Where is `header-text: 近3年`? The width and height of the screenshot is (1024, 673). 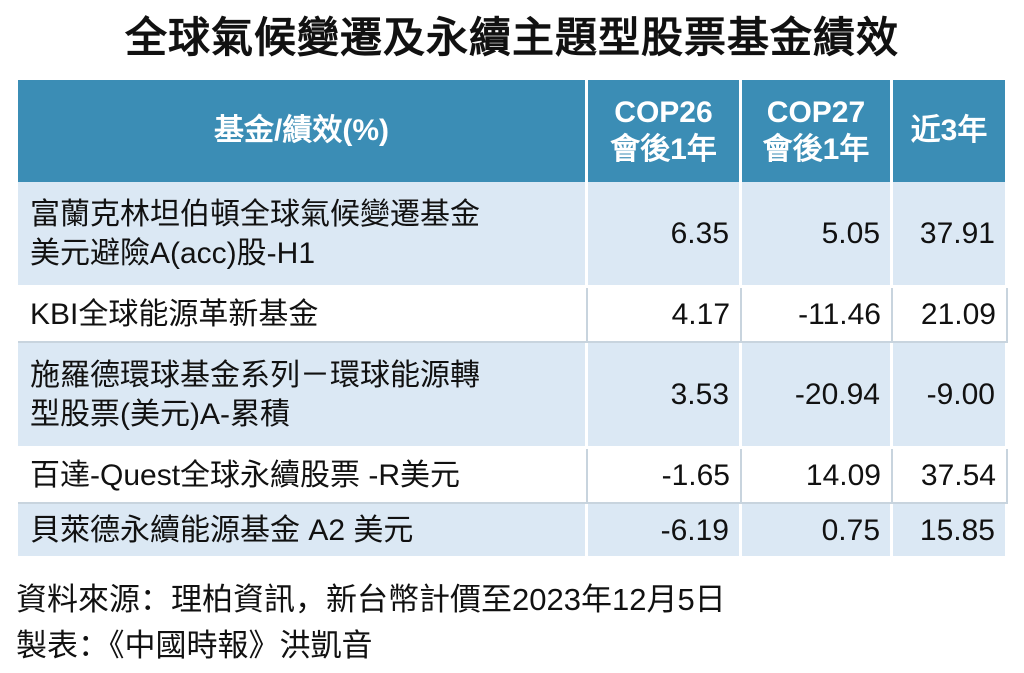
header-text: 近3年 is located at coordinates (949, 131).